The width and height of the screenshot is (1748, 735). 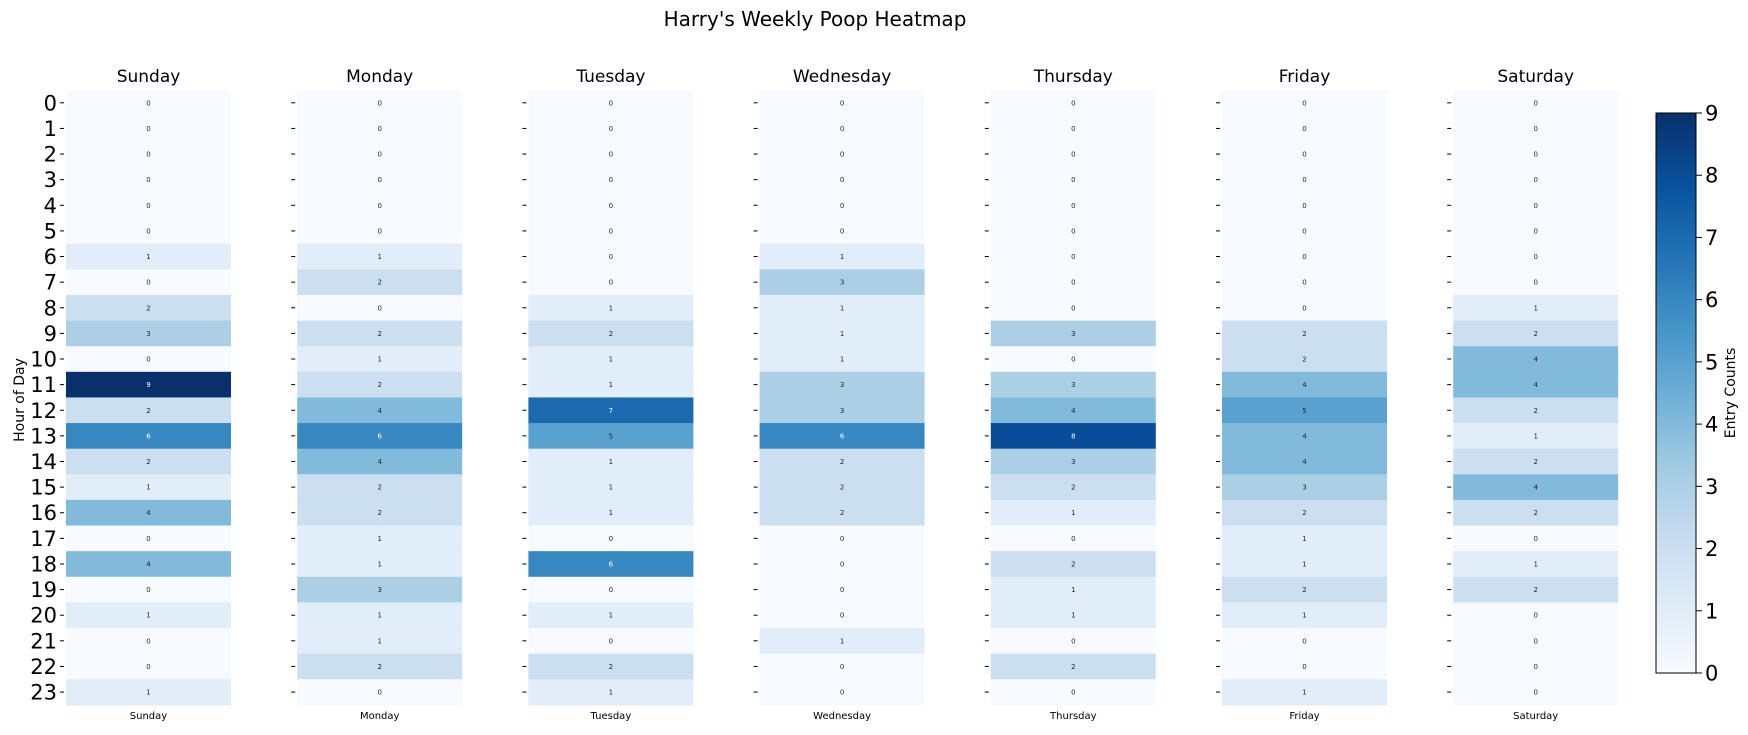 What do you see at coordinates (1731, 393) in the screenshot?
I see `colorbar-label: Entry Counts` at bounding box center [1731, 393].